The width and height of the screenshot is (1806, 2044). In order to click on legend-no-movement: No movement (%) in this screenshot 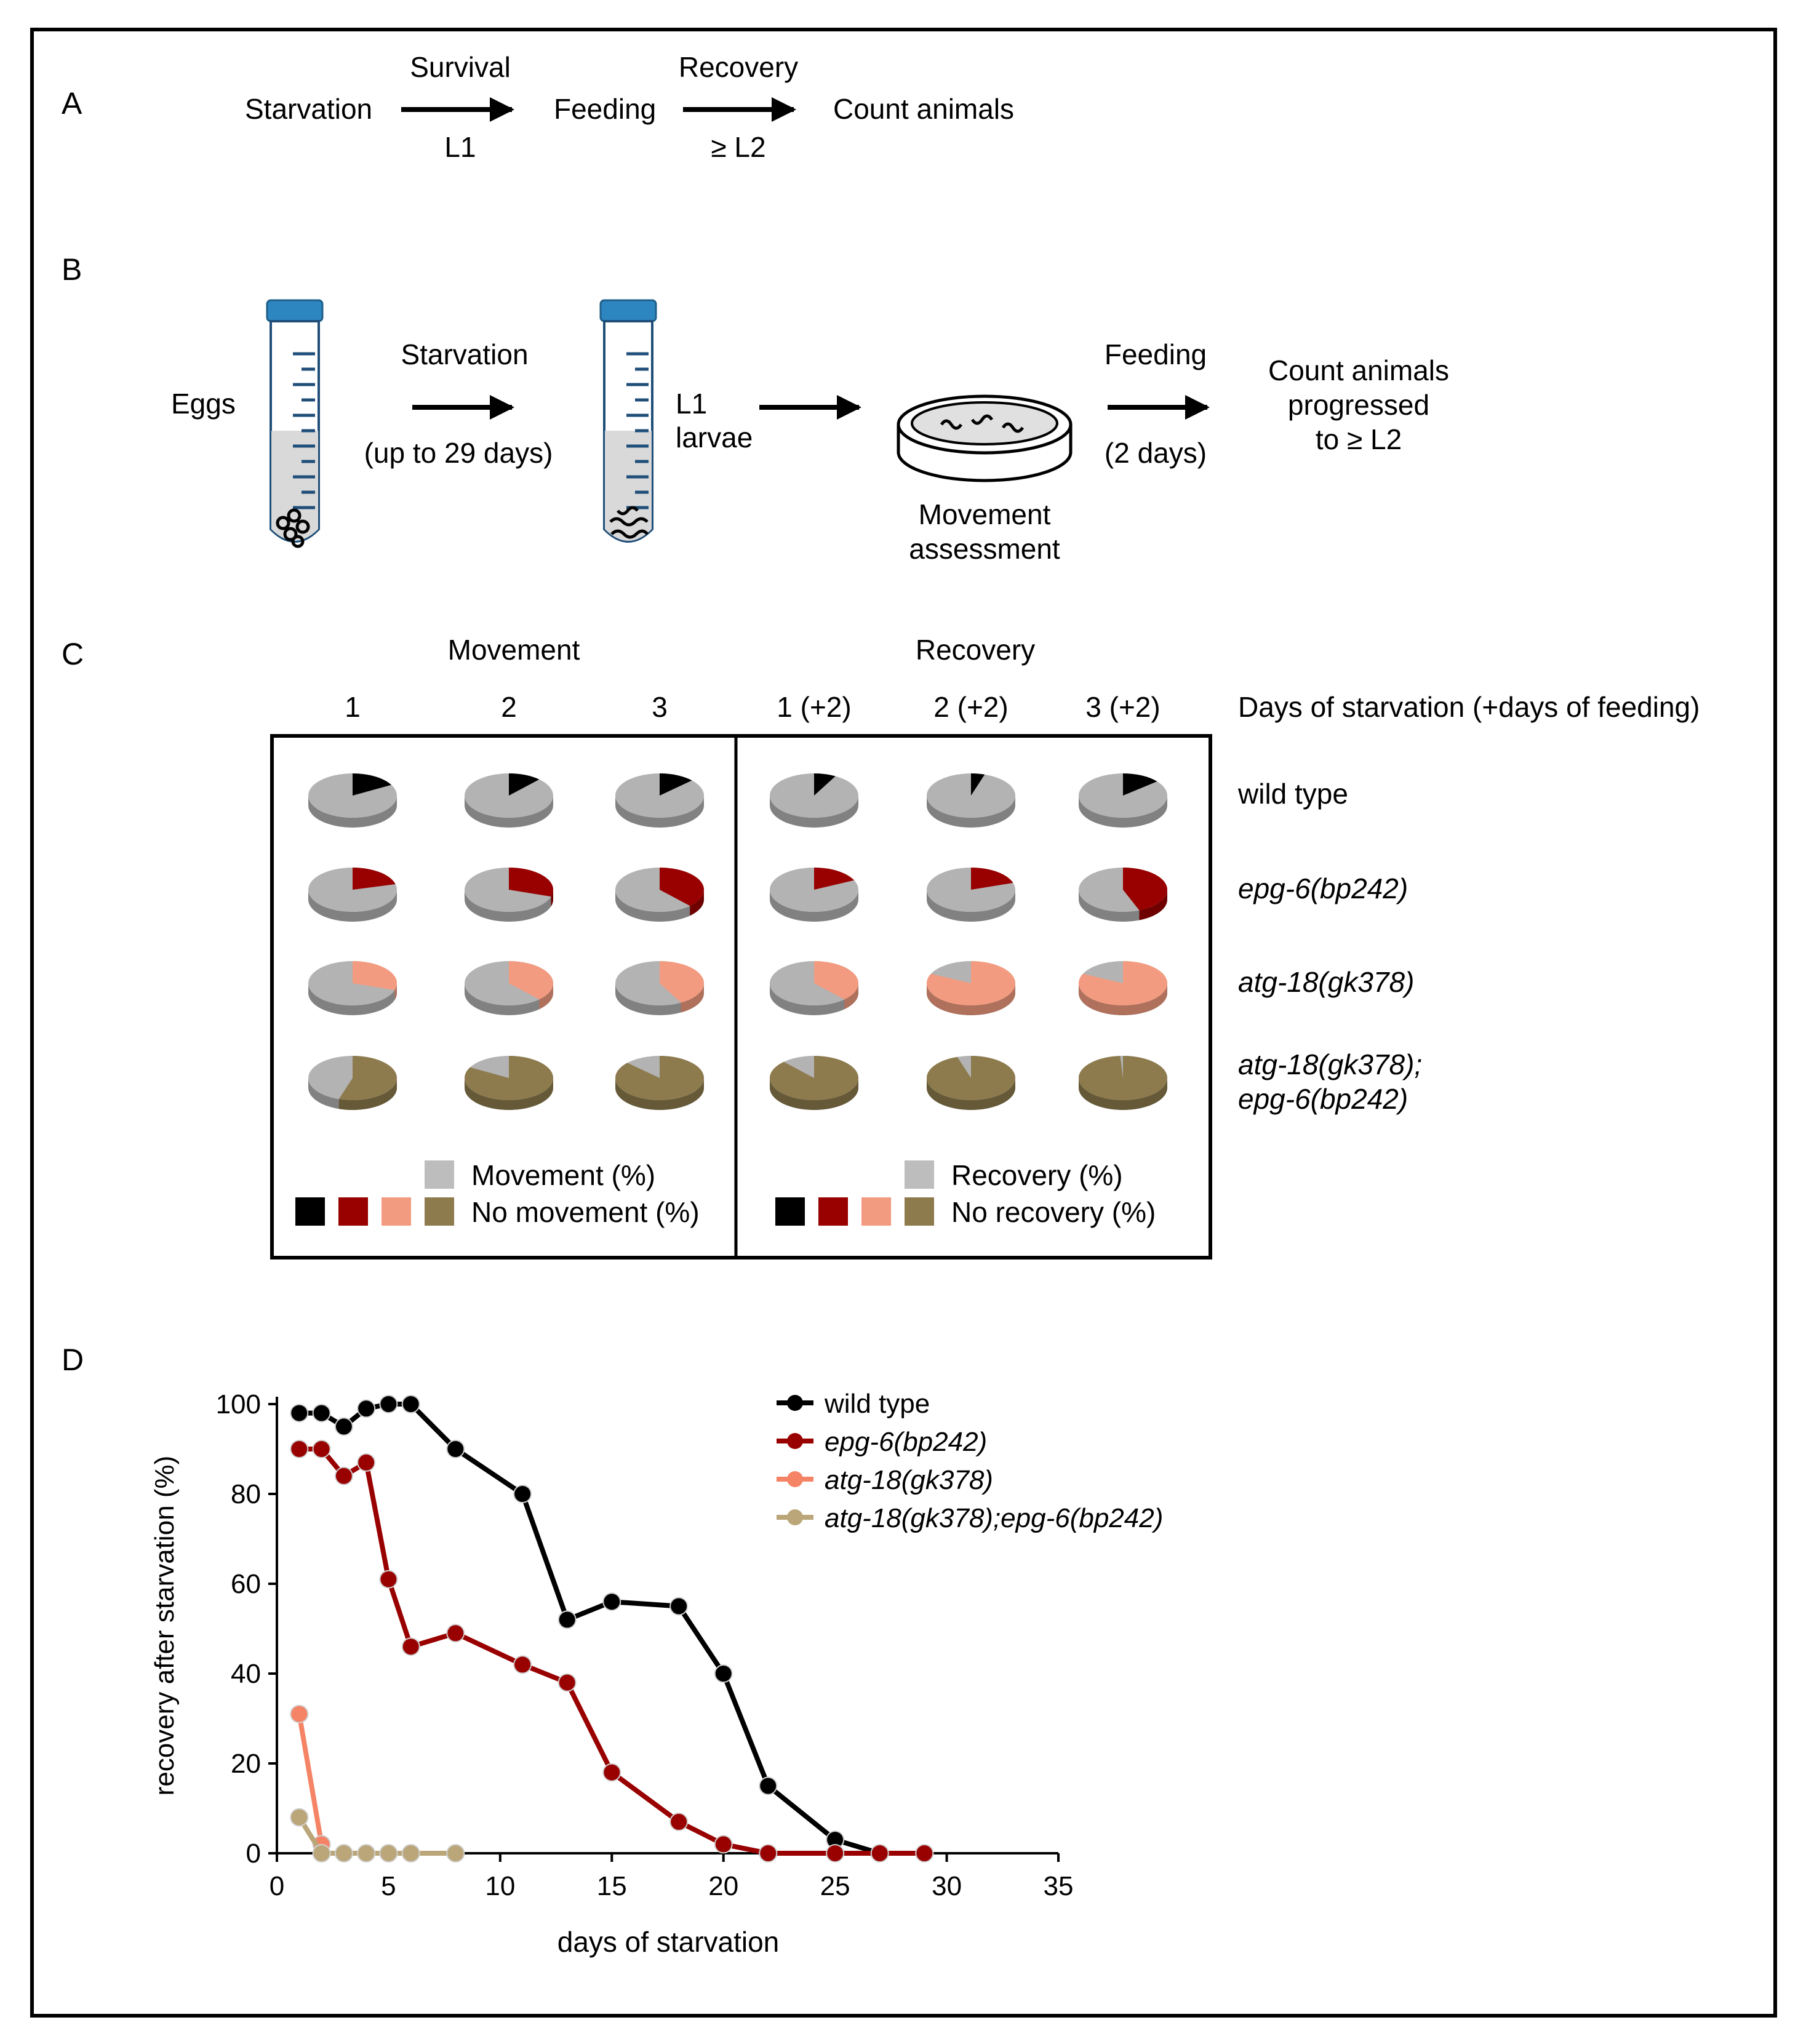, I will do `click(585, 1212)`.